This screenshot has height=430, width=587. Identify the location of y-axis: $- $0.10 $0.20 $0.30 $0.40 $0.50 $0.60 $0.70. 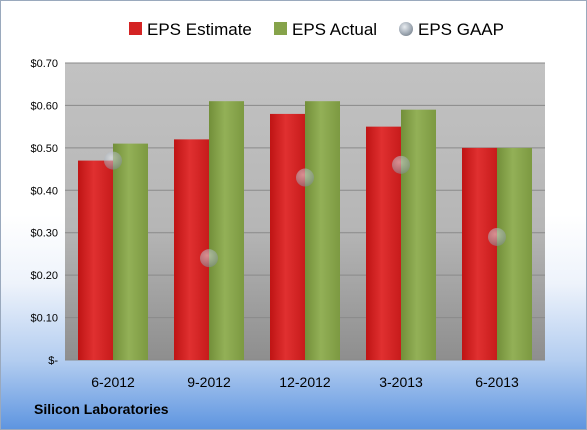
(44, 212).